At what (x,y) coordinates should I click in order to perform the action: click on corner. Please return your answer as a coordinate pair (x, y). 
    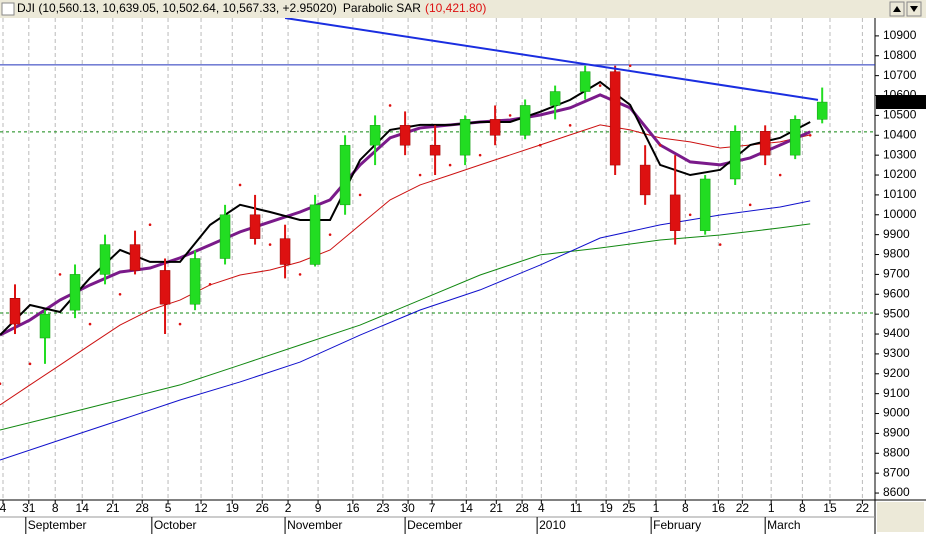
    Looking at the image, I should click on (900, 517).